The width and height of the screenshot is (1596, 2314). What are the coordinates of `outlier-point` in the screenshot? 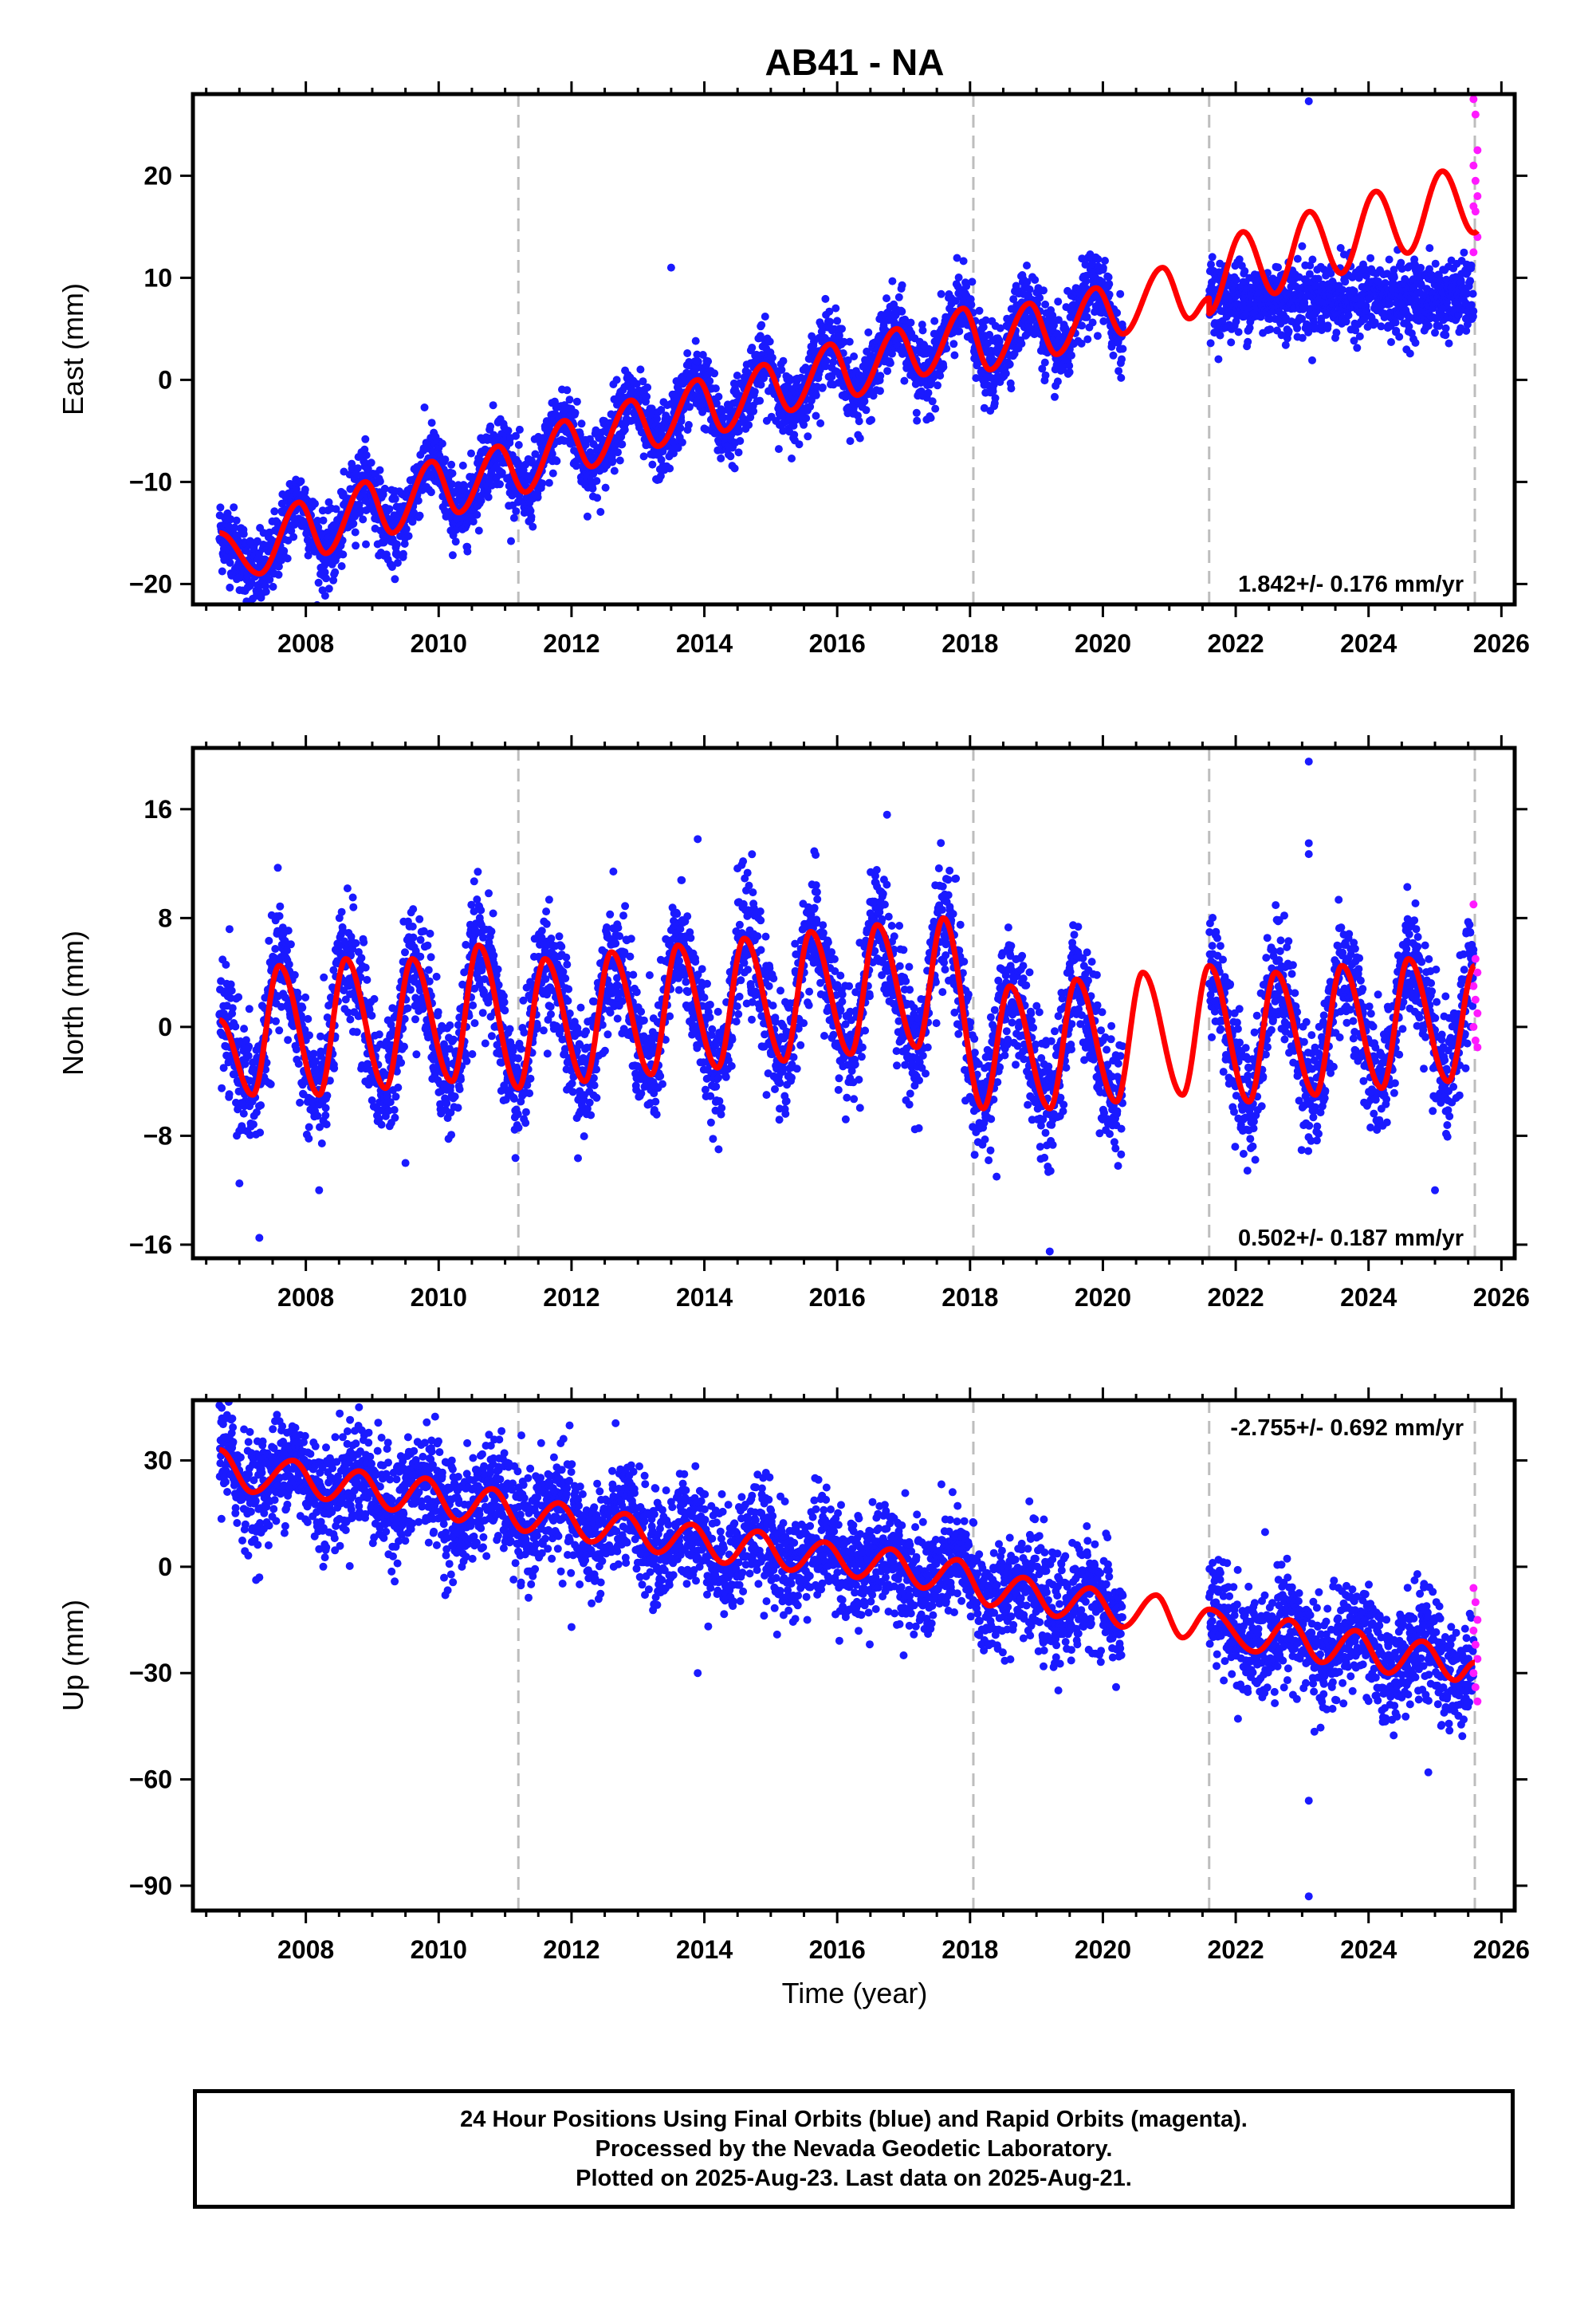 It's located at (1308, 101).